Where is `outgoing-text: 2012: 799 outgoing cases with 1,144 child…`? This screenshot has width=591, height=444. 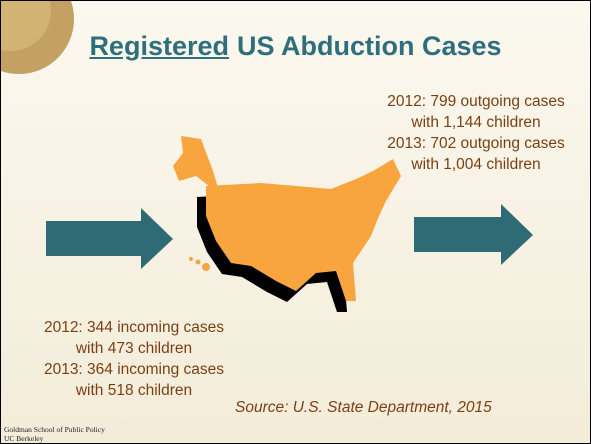
outgoing-text: 2012: 799 outgoing cases with 1,144 child… is located at coordinates (476, 133).